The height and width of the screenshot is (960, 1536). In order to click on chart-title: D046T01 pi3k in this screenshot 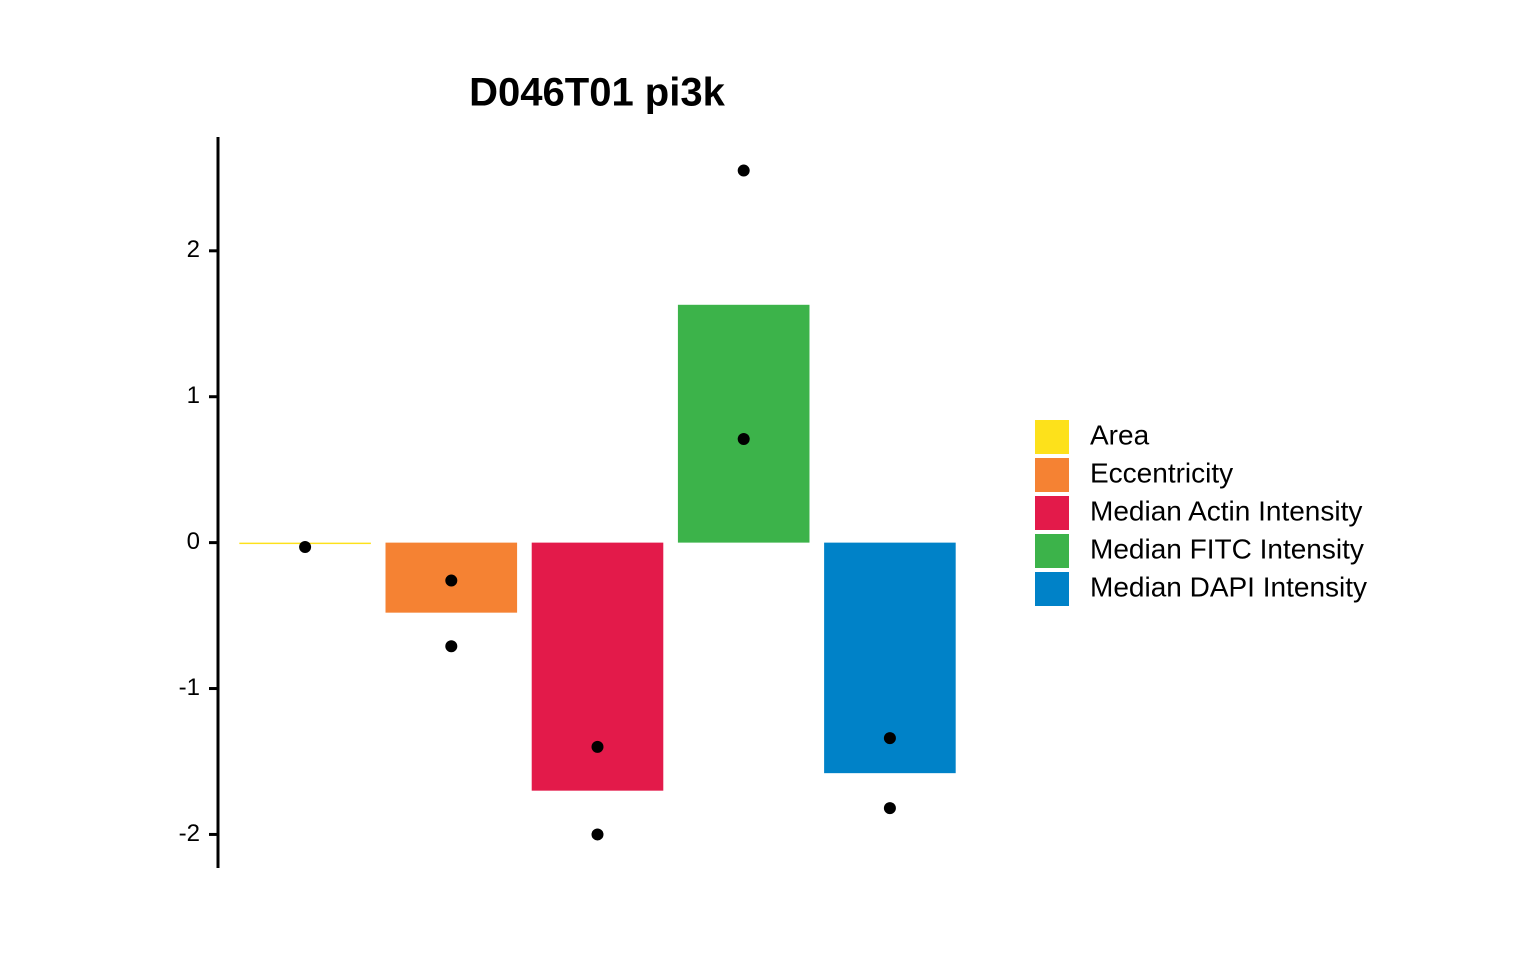, I will do `click(597, 93)`.